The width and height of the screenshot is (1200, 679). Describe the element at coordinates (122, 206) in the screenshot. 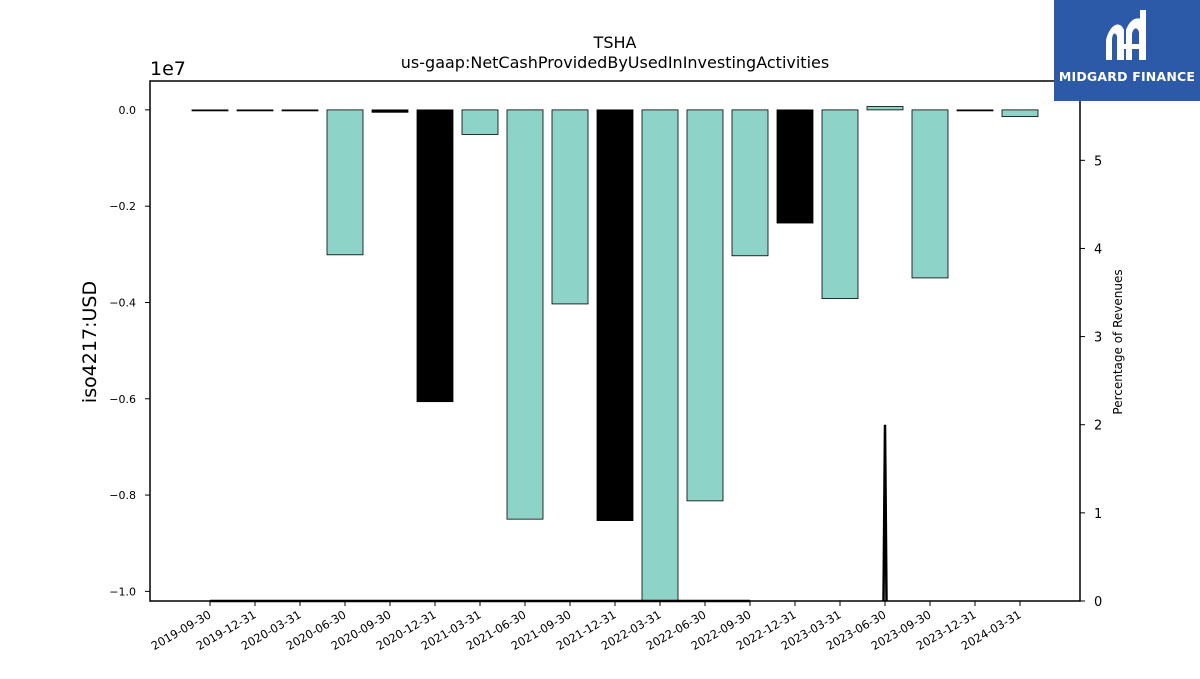

I see `y-tick-label: −0.2` at that location.